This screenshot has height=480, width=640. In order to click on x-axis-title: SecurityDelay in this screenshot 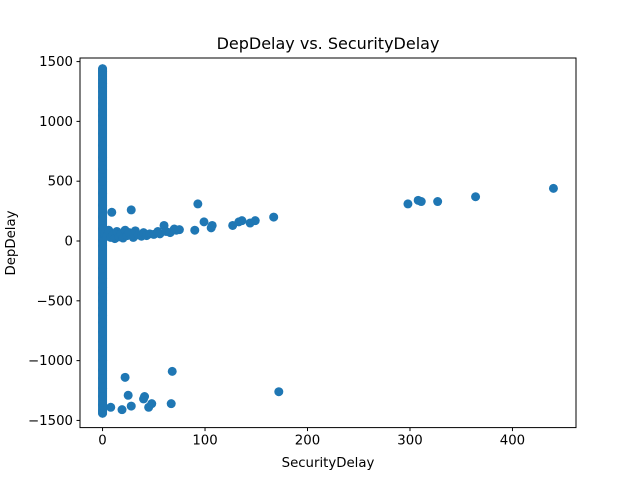, I will do `click(328, 463)`.